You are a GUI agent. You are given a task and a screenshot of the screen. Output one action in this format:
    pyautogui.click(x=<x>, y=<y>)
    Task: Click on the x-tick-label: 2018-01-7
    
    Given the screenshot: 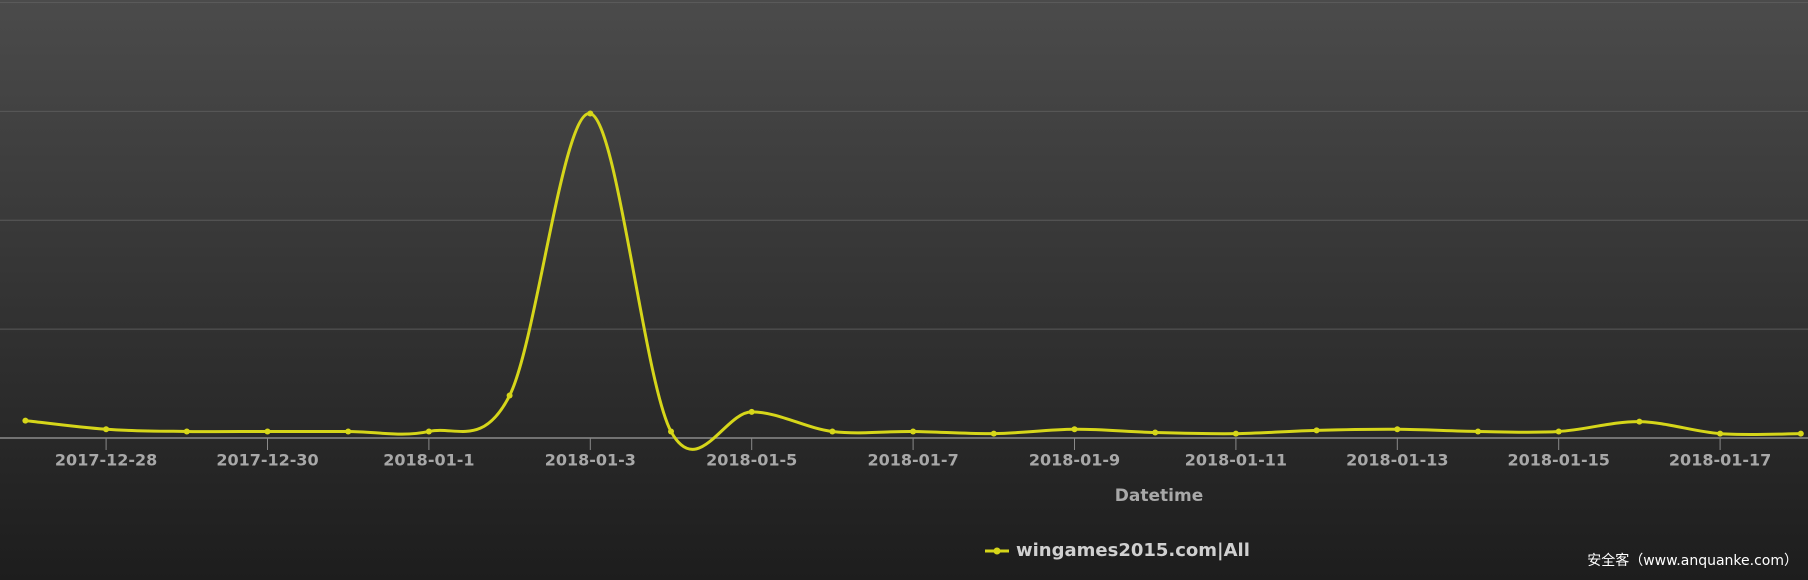 What is the action you would take?
    pyautogui.click(x=912, y=460)
    